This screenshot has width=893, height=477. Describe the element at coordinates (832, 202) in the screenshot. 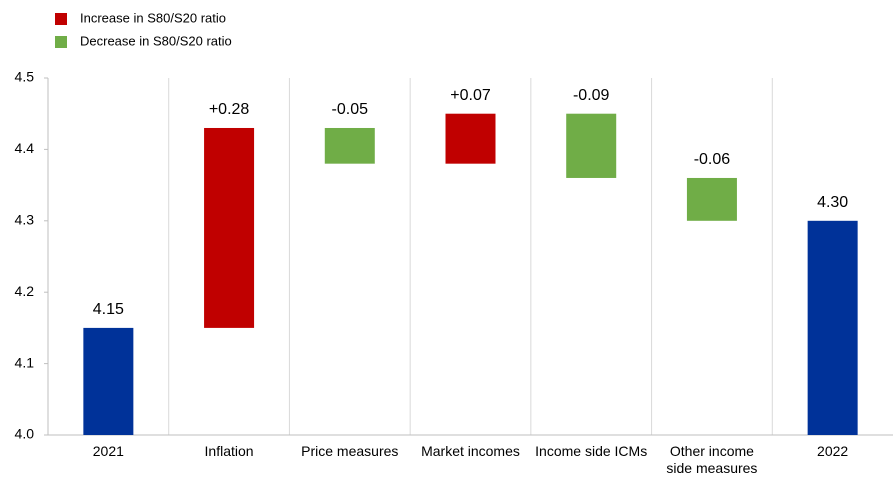

I see `data-label: 4.30` at that location.